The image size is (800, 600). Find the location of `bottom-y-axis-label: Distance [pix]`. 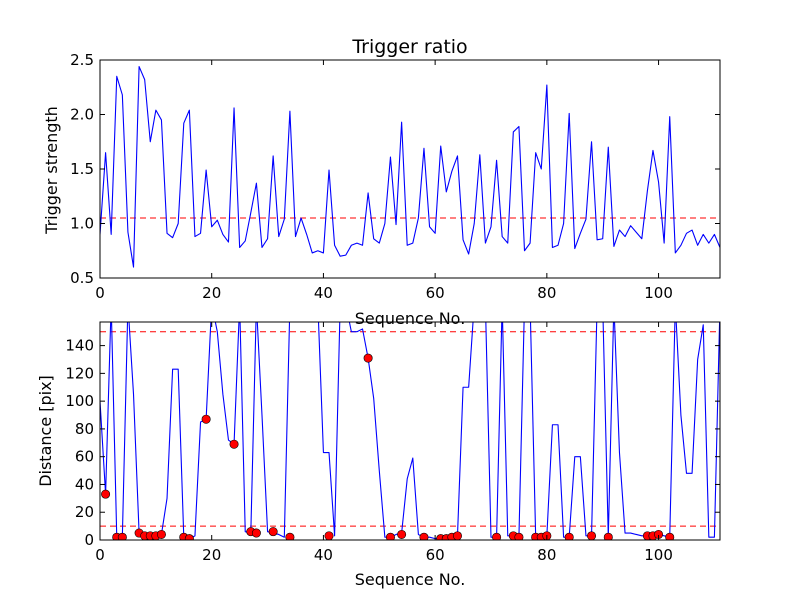

bottom-y-axis-label: Distance [pix] is located at coordinates (45, 431).